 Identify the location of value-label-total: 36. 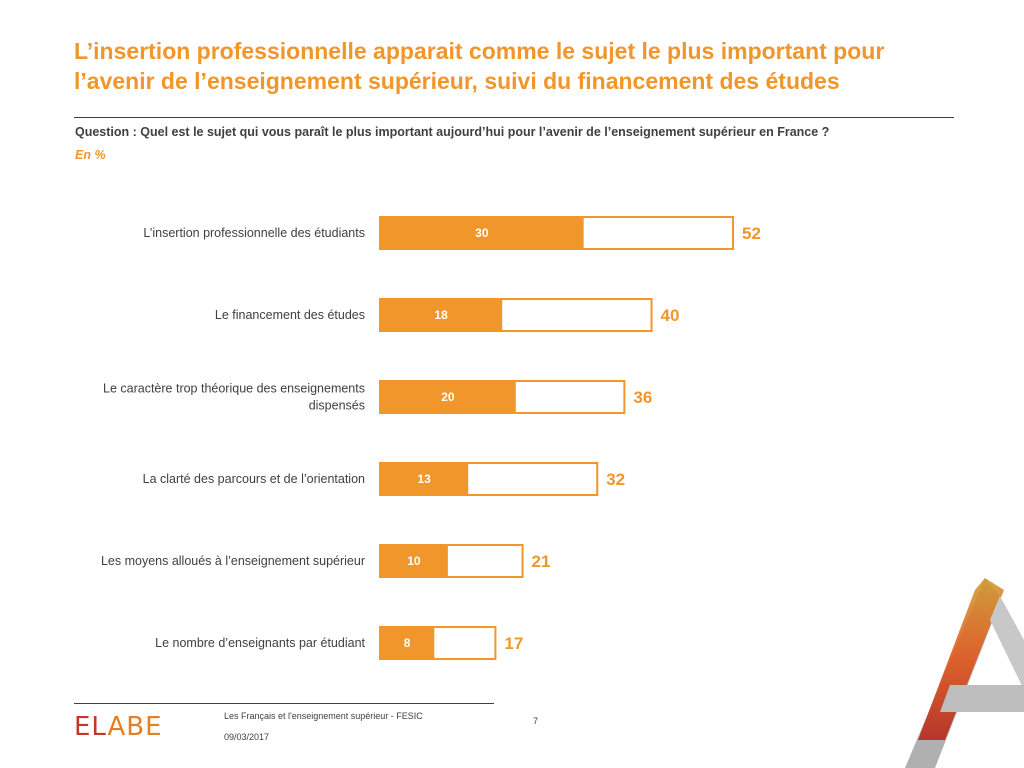
(642, 397).